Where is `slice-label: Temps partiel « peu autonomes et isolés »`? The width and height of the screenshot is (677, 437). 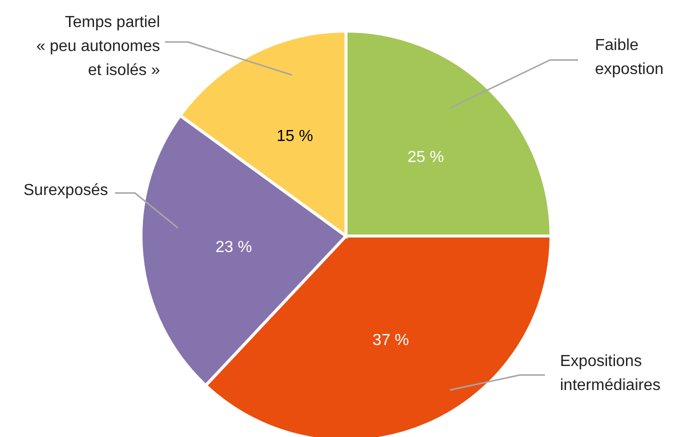
slice-label: Temps partiel « peu autonomes et isolés » is located at coordinates (98, 46).